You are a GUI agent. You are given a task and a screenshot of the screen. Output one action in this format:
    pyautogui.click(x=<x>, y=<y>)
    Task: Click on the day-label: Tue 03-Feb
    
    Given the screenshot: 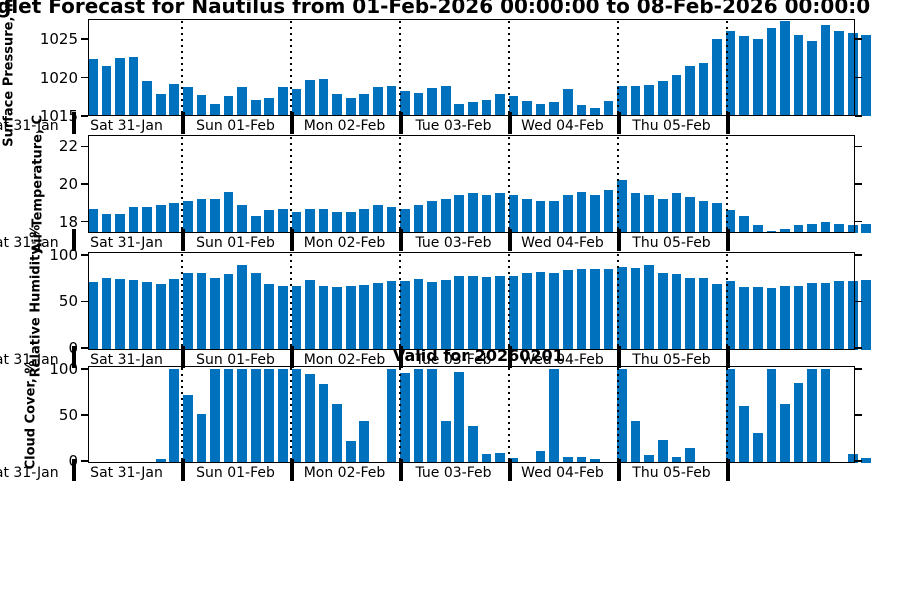 What is the action you would take?
    pyautogui.click(x=453, y=360)
    